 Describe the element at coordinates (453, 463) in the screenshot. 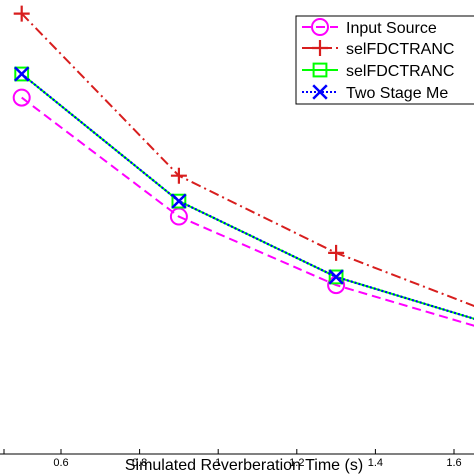

I see `x-tick-label-6: 1.6` at that location.